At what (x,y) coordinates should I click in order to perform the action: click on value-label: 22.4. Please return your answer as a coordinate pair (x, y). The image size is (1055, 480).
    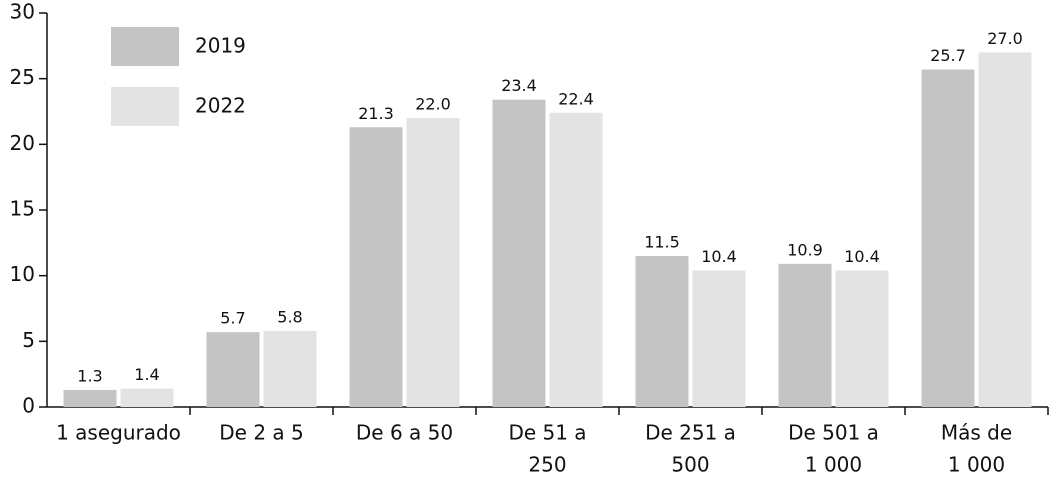
    Looking at the image, I should click on (576, 98).